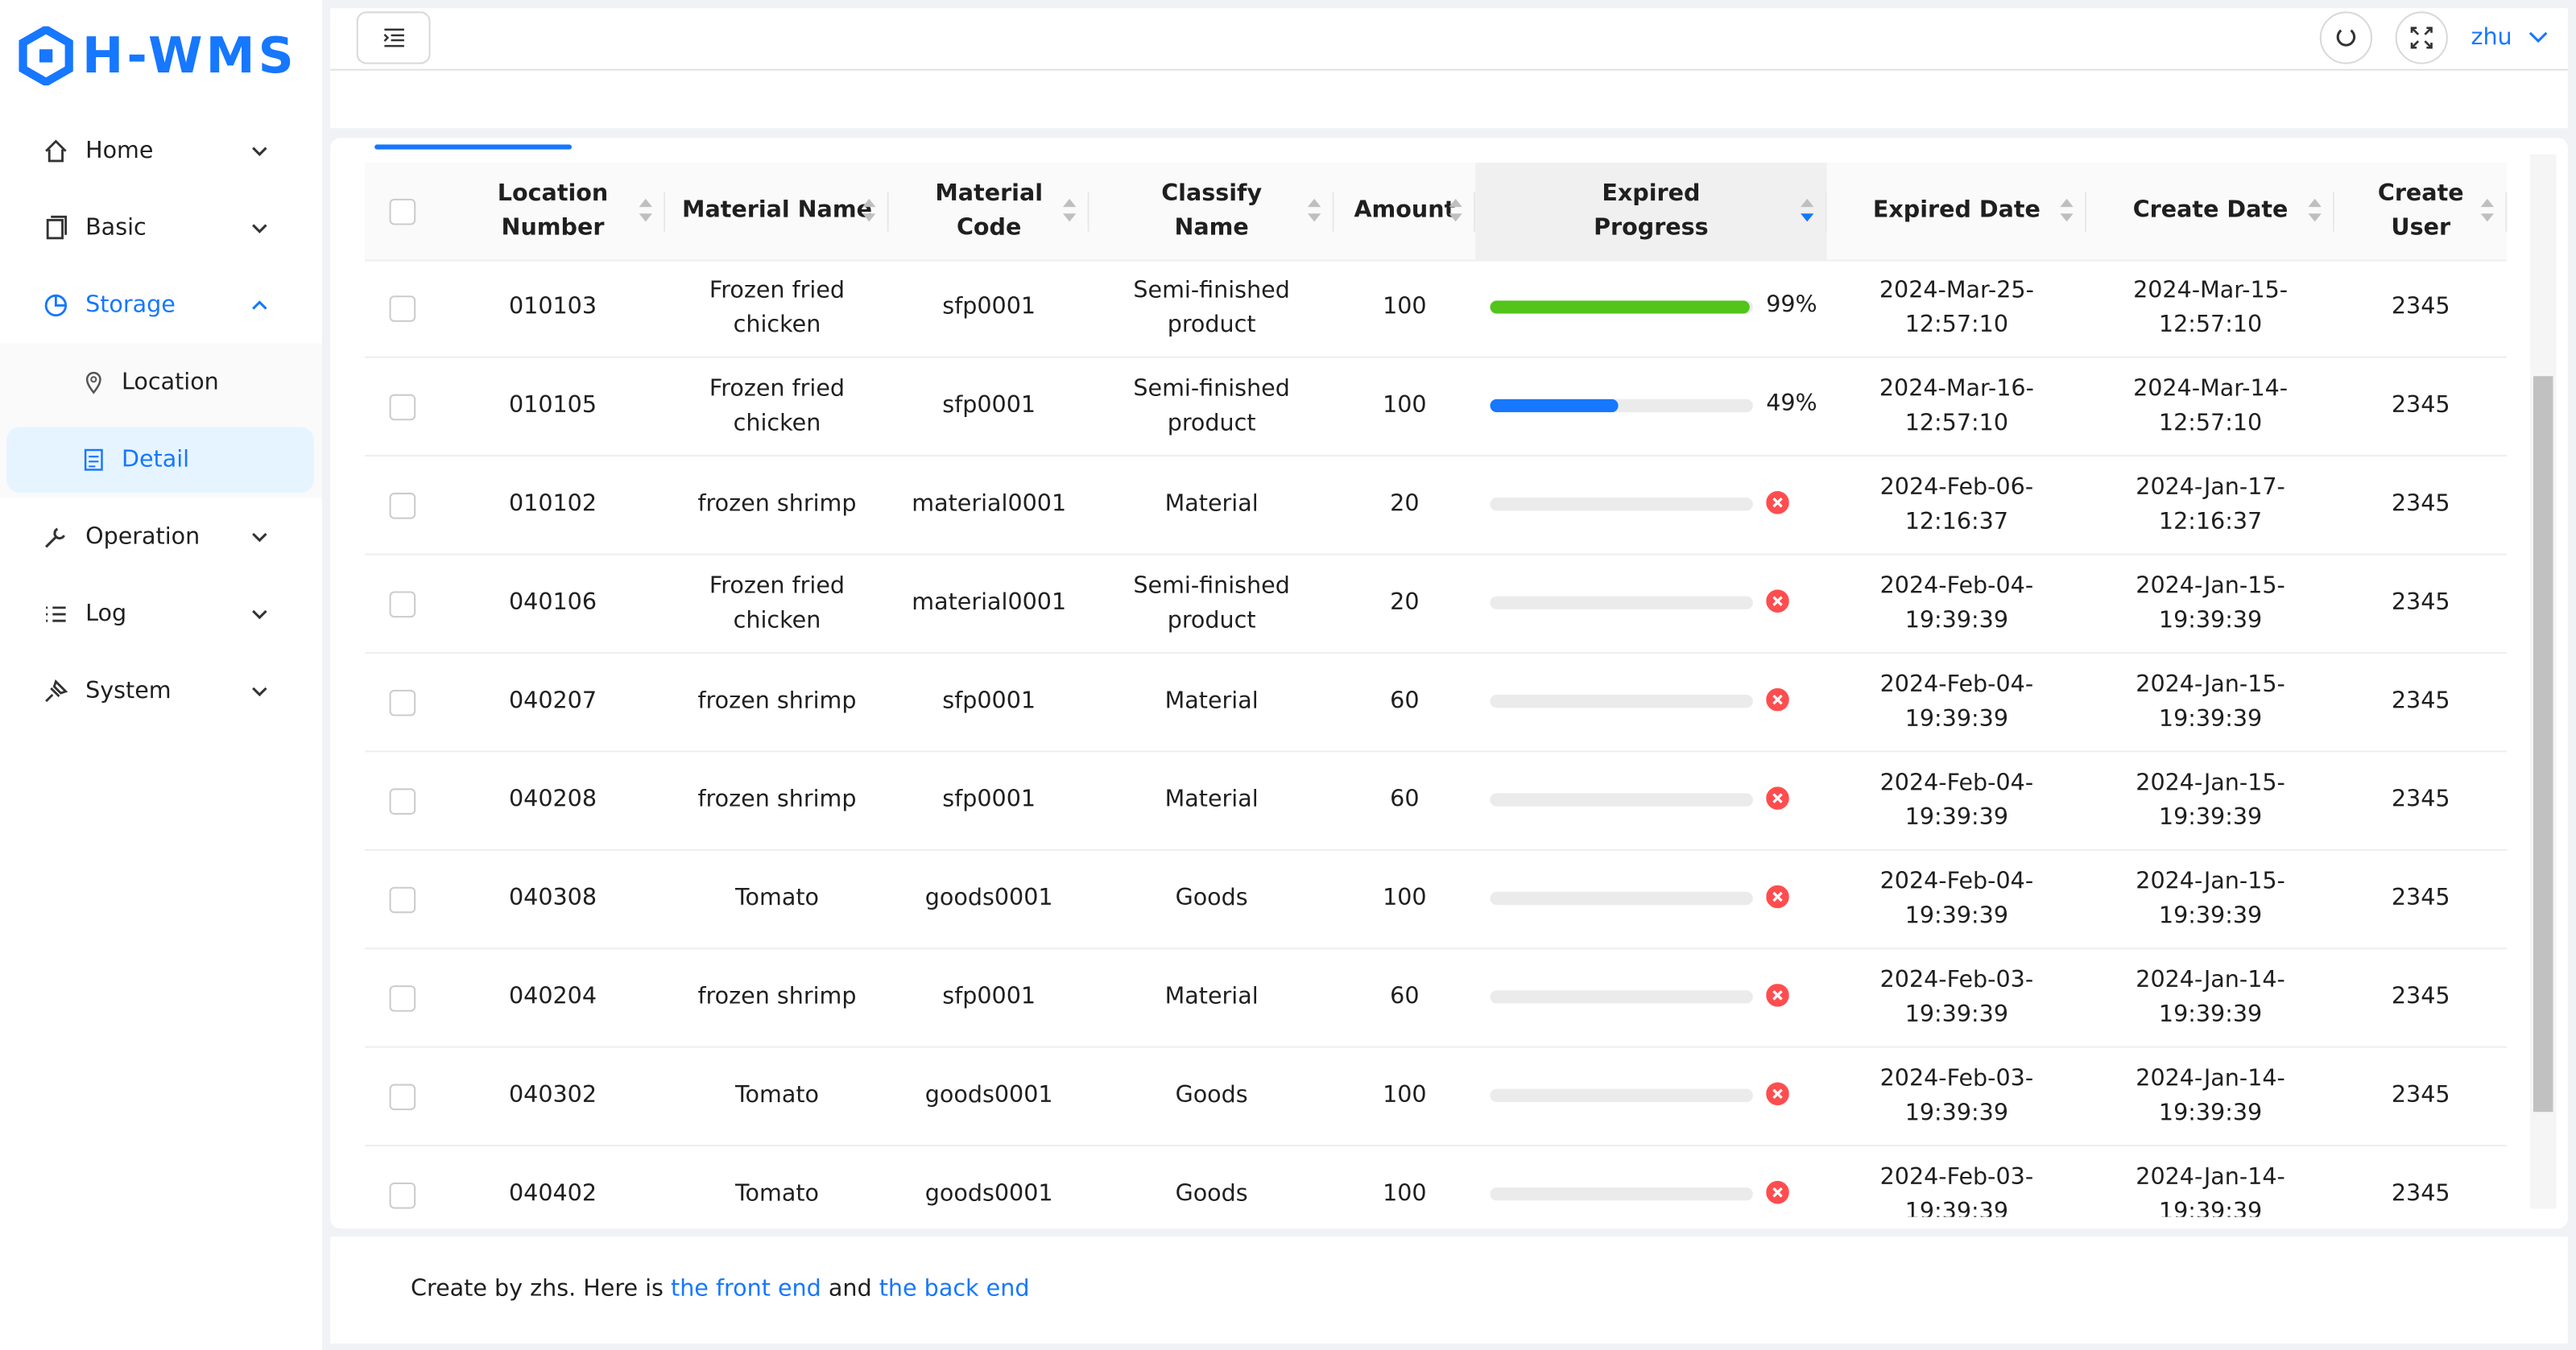 This screenshot has width=2576, height=1350. I want to click on progress-track, so click(1621, 602).